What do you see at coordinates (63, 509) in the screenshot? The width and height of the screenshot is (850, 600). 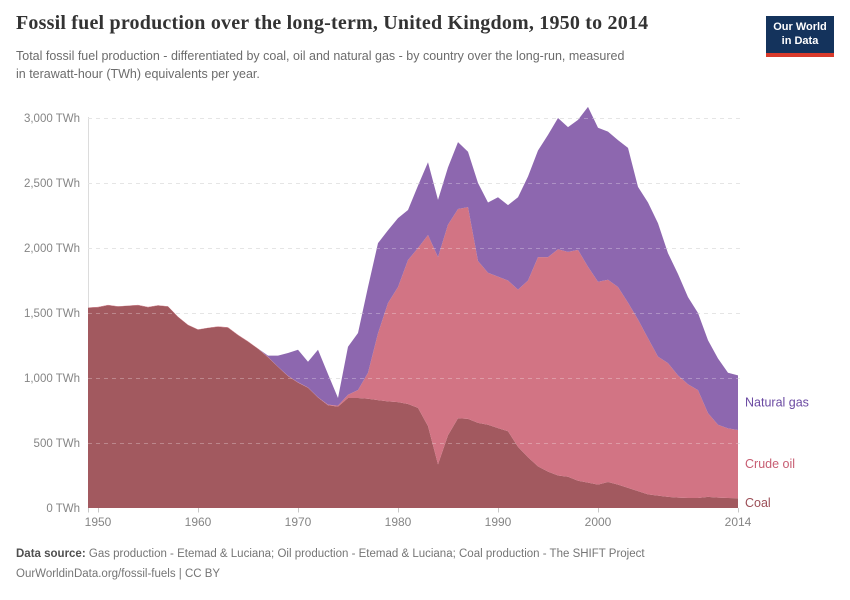 I see `y-tick-label: 0 TWh` at bounding box center [63, 509].